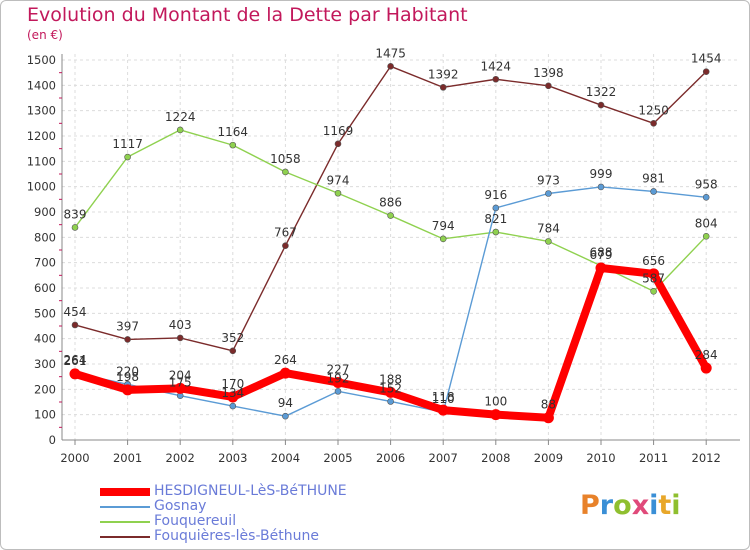 This screenshot has width=750, height=550. What do you see at coordinates (338, 180) in the screenshot?
I see `data-label: 974` at bounding box center [338, 180].